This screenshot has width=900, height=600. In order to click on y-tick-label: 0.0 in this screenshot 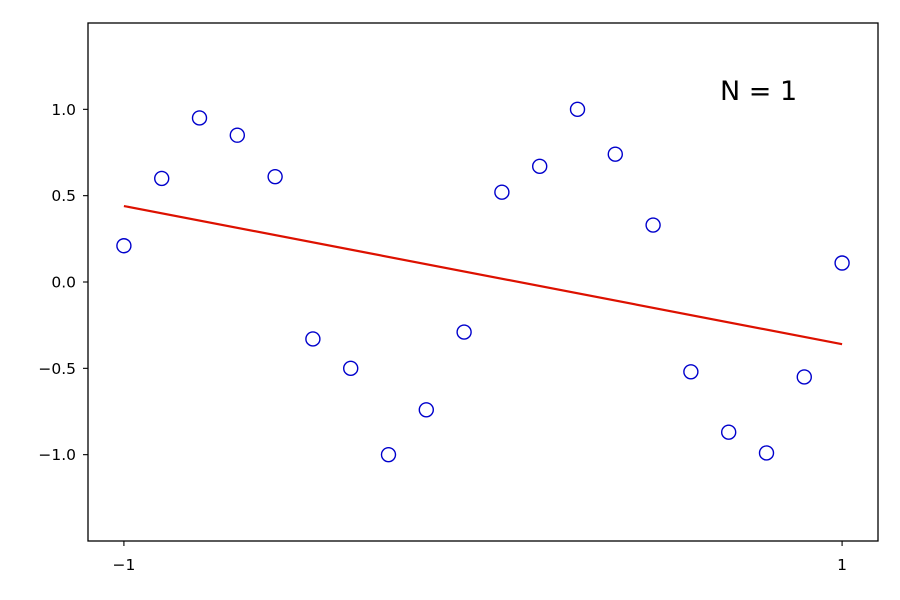, I will do `click(63, 283)`.